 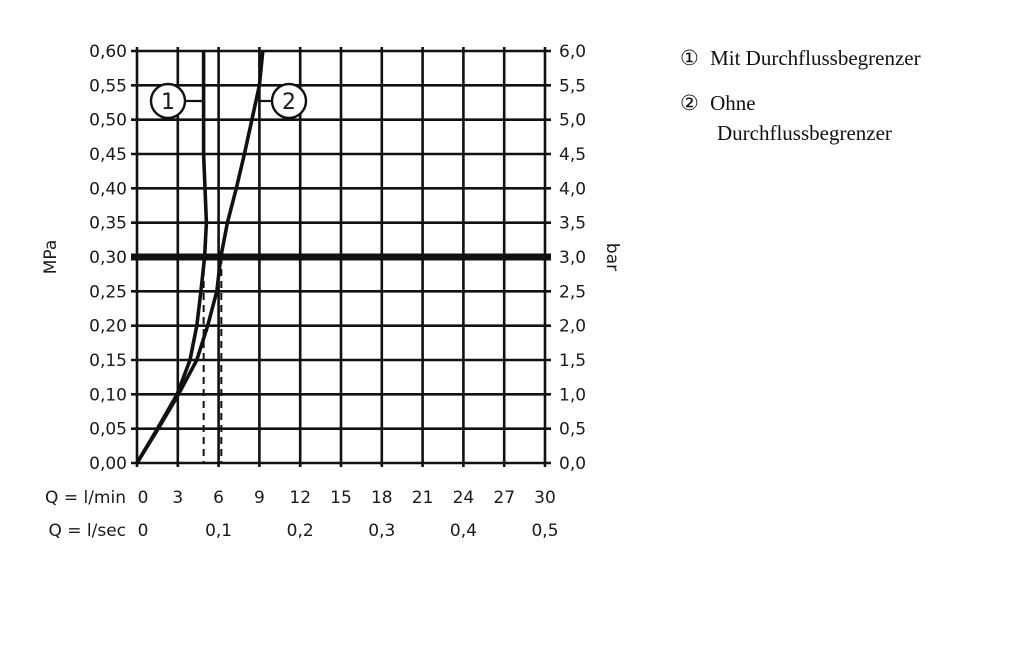 What do you see at coordinates (218, 498) in the screenshot?
I see `x-tick: 6` at bounding box center [218, 498].